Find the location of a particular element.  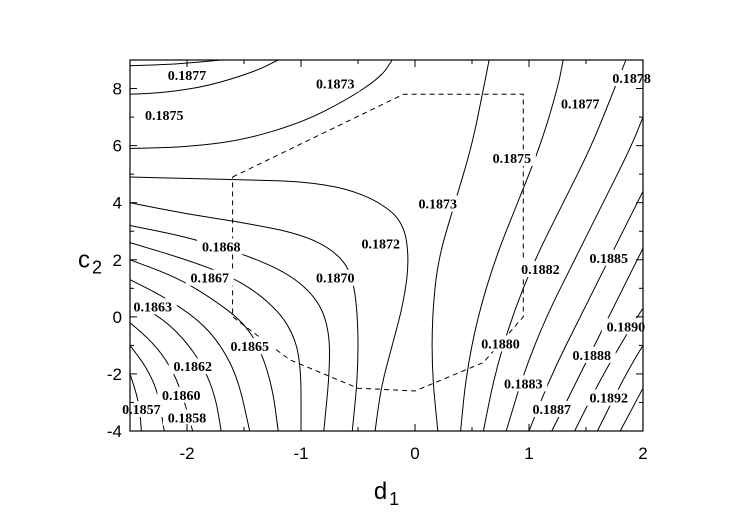

contour-label: 0.1858 is located at coordinates (187, 418).